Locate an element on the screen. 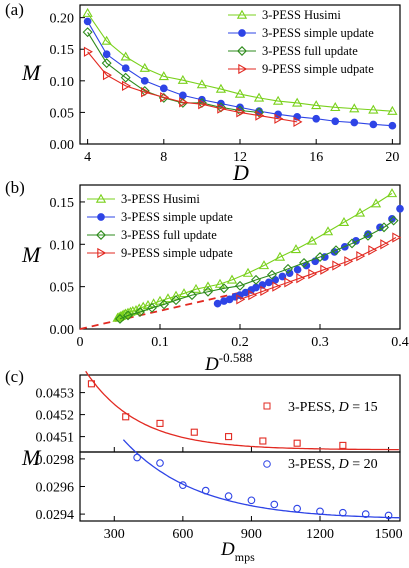 This screenshot has width=409, height=568. panel-c-xlabel: Dmps is located at coordinates (237, 551).